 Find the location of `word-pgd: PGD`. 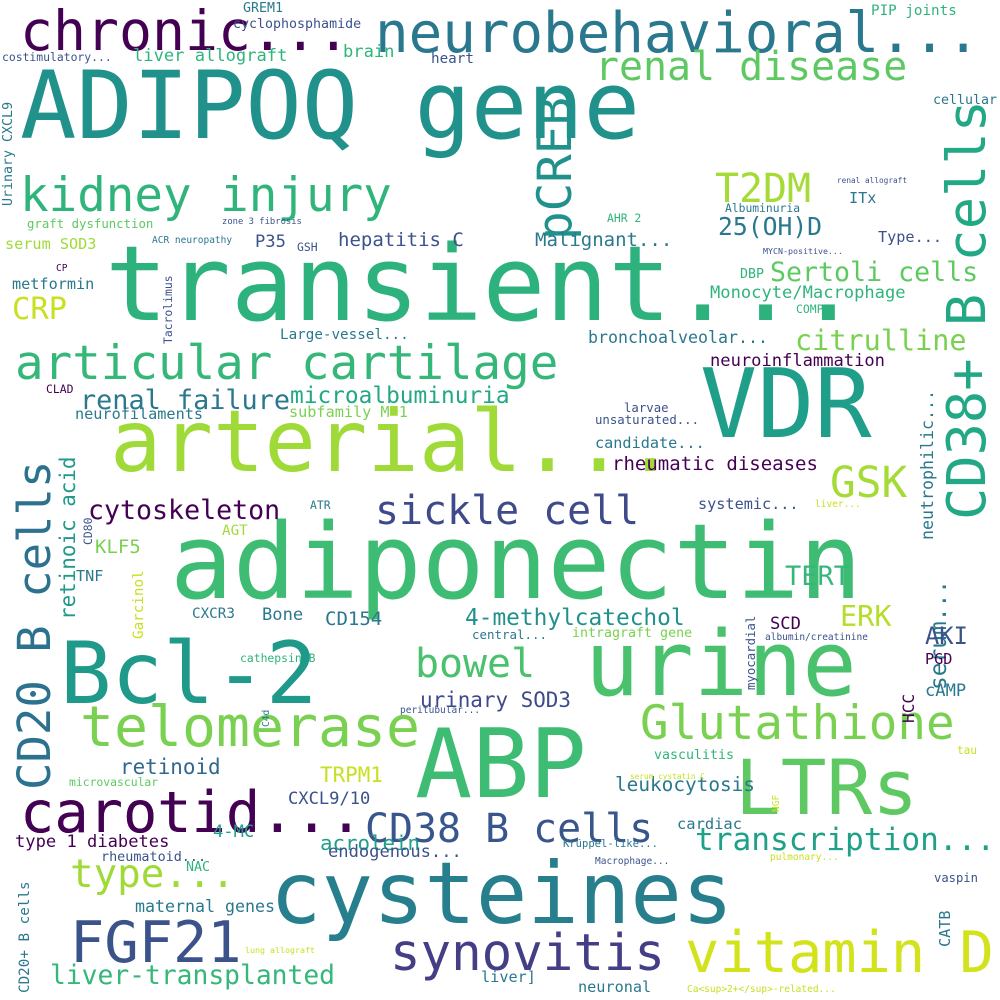

word-pgd: PGD is located at coordinates (939, 659).